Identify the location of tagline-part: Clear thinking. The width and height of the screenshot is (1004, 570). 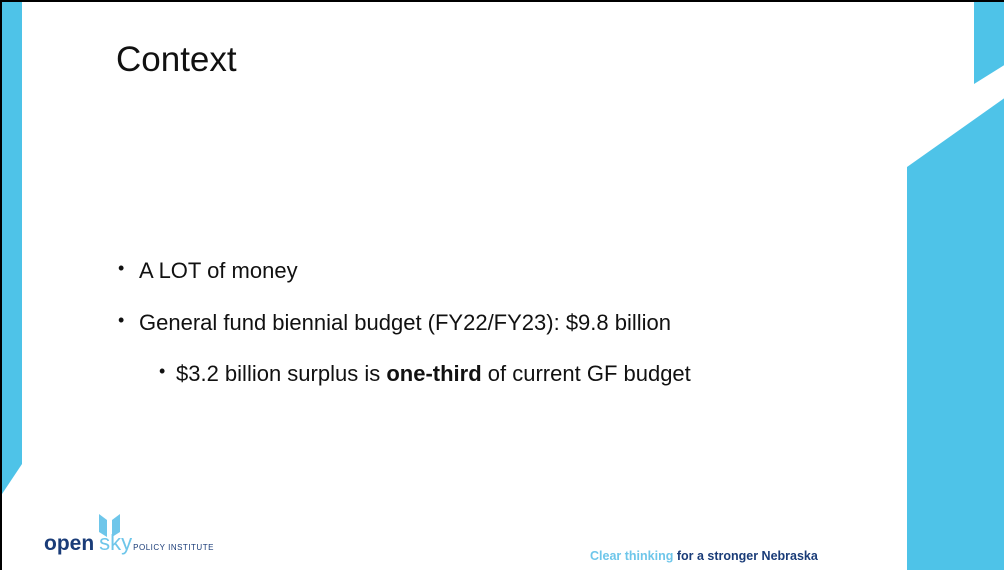
(632, 556).